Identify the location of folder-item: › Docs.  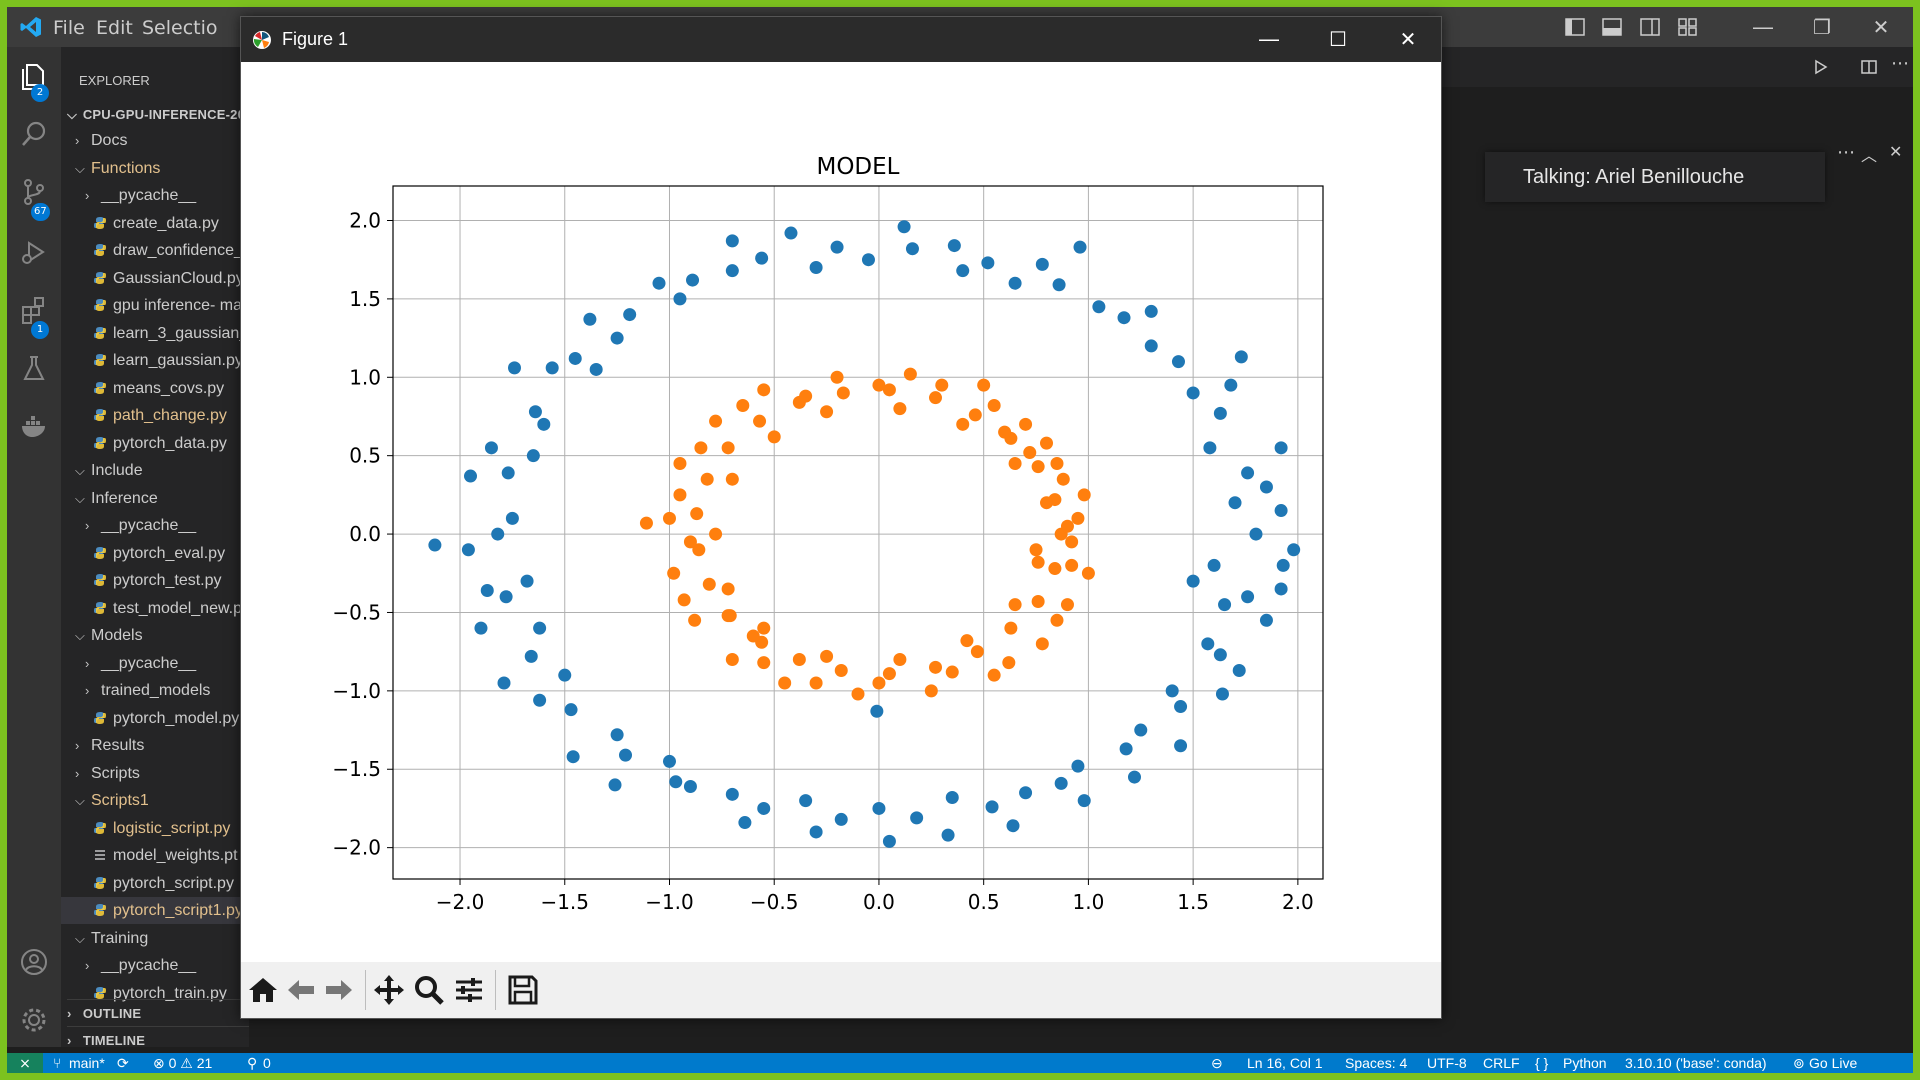
(155, 140).